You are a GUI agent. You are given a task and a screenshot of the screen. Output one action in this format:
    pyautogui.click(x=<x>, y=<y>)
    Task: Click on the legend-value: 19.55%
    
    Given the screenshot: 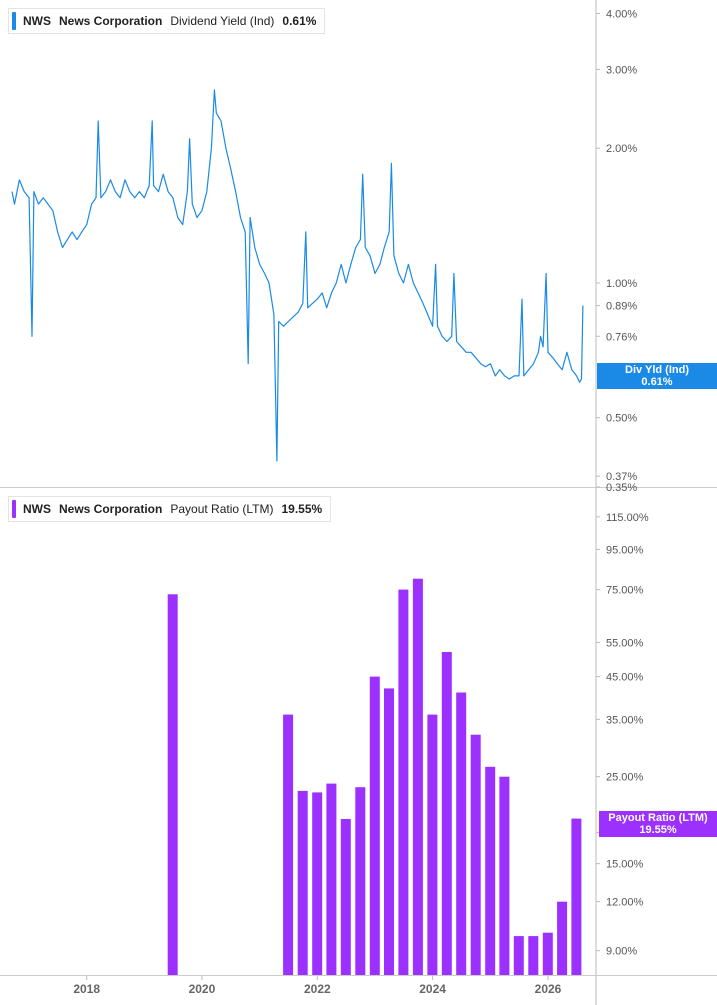 What is the action you would take?
    pyautogui.click(x=302, y=509)
    